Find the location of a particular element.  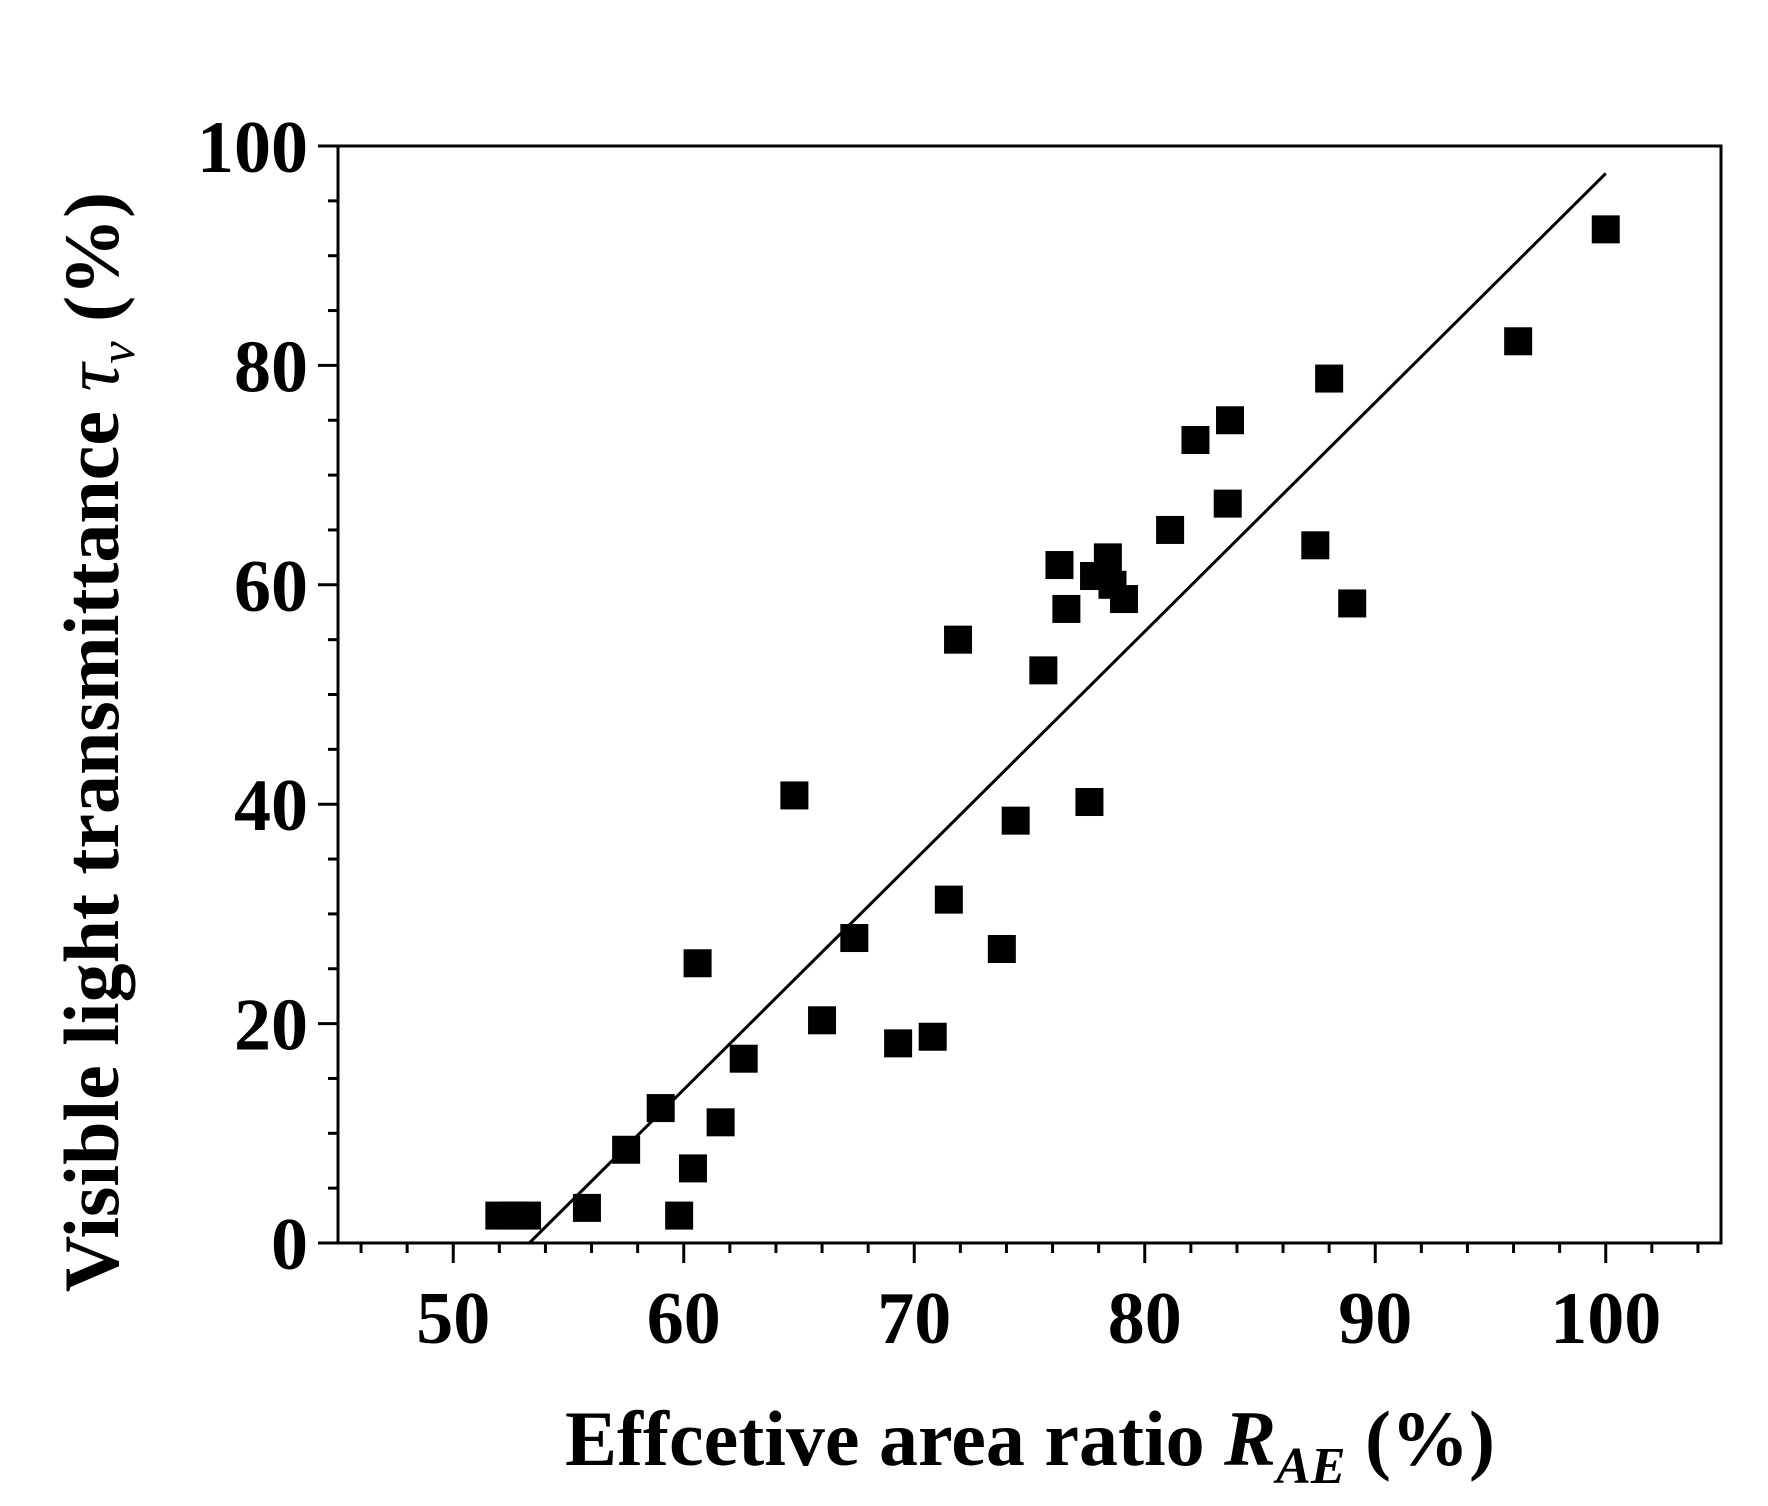

y-tick-label: 60 is located at coordinates (271, 587).